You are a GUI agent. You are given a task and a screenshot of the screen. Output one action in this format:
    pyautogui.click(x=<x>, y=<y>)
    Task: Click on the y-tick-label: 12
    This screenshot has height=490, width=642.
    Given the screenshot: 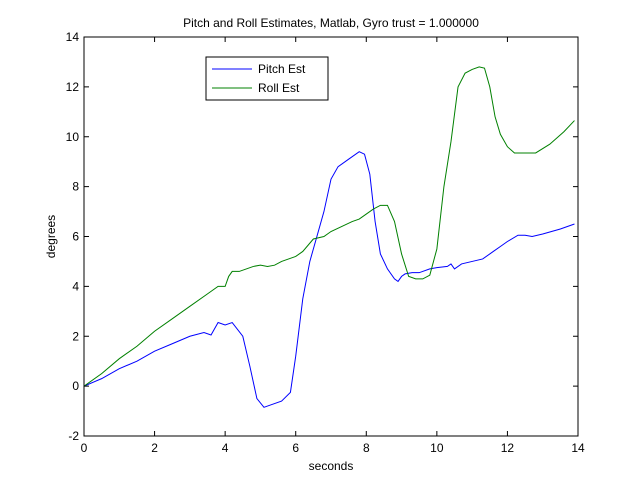 What is the action you would take?
    pyautogui.click(x=73, y=87)
    